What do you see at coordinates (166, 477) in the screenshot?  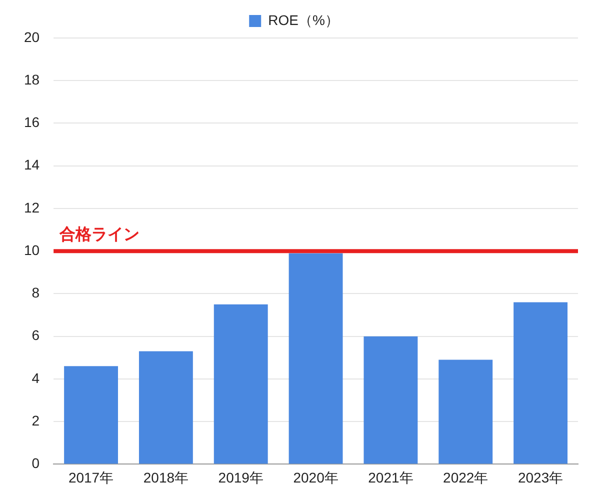 I see `x-tick-label: 2018年` at bounding box center [166, 477].